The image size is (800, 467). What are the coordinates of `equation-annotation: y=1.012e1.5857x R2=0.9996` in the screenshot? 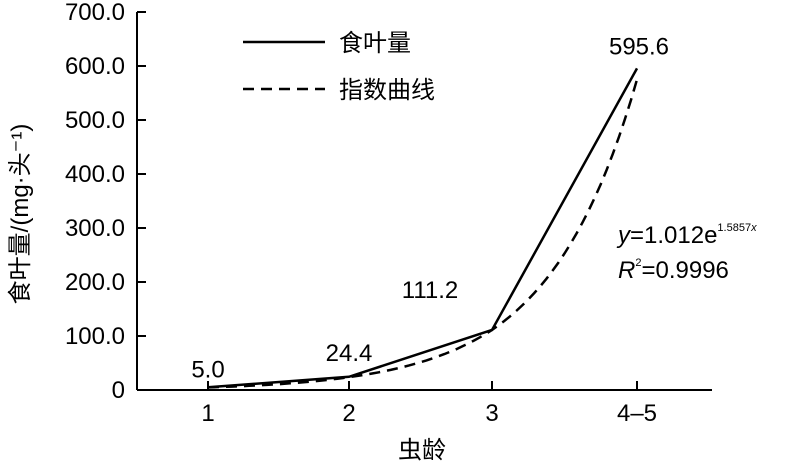 It's located at (686, 253).